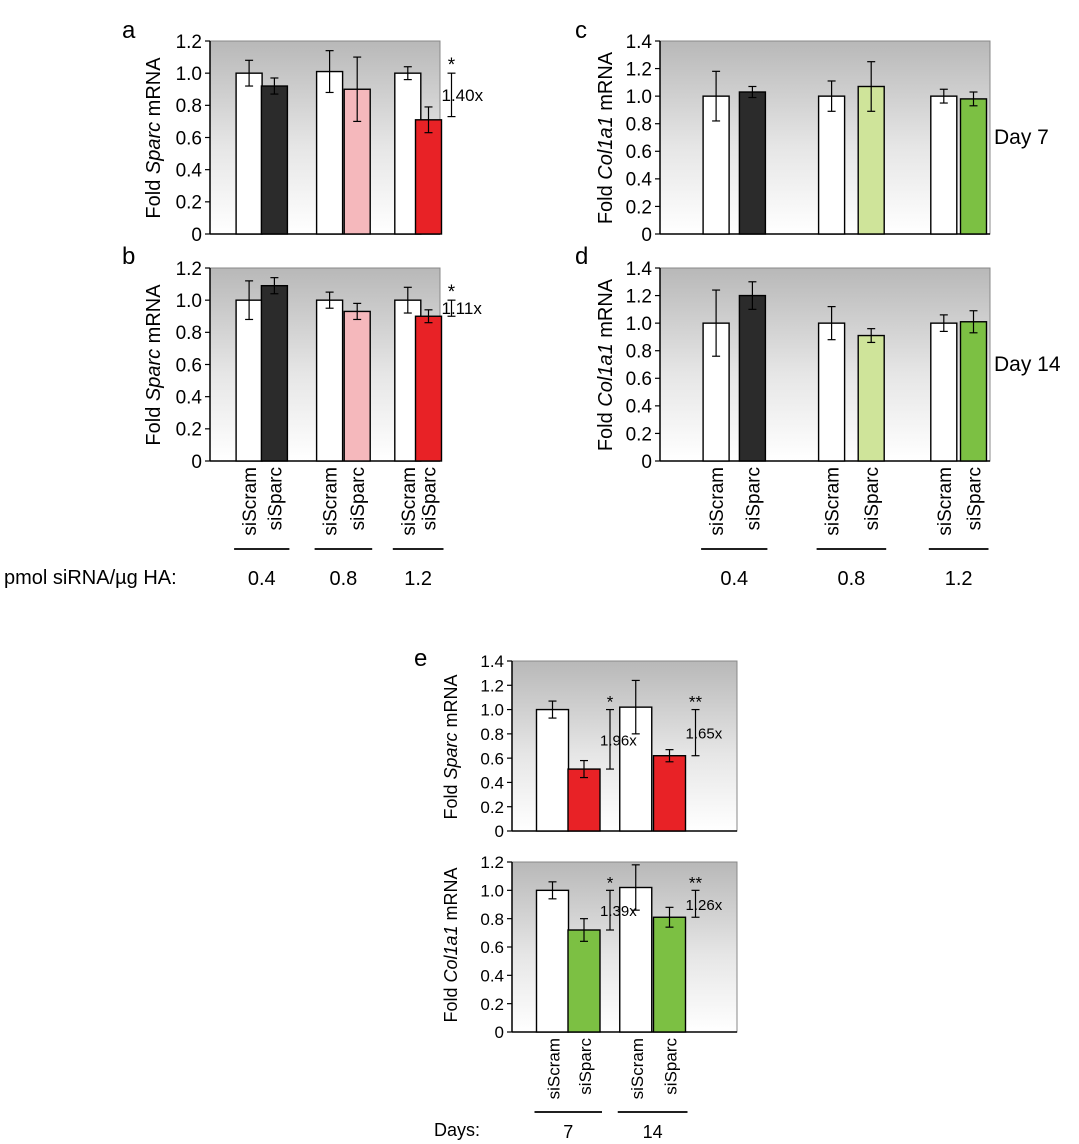 The image size is (1079, 1144). I want to click on panel-label: b, so click(128, 256).